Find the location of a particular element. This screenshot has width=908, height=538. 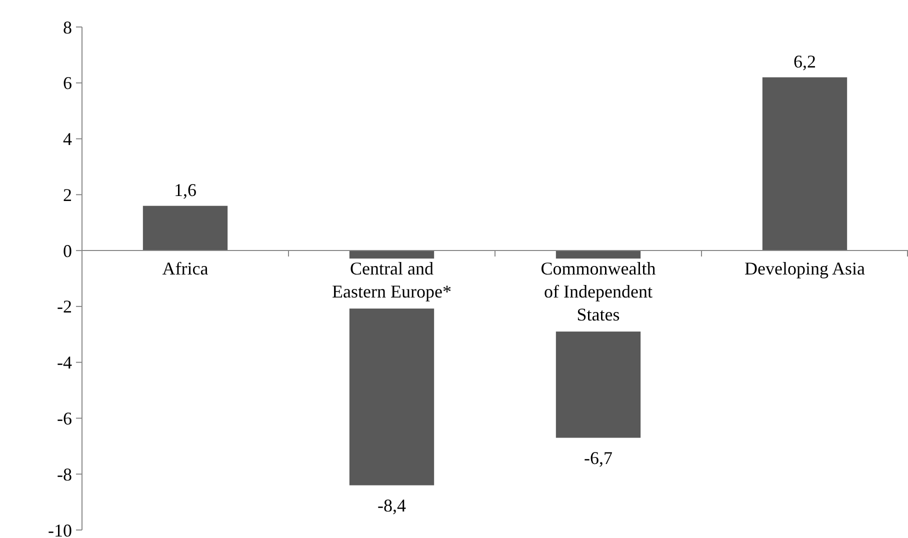

x-tick-label: Central and Eastern Europe* is located at coordinates (392, 280).